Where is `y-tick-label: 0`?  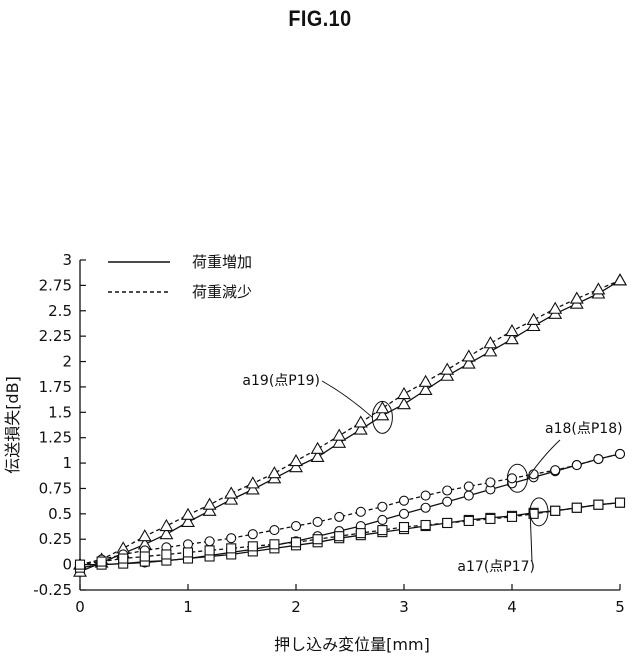 y-tick-label: 0 is located at coordinates (67, 565).